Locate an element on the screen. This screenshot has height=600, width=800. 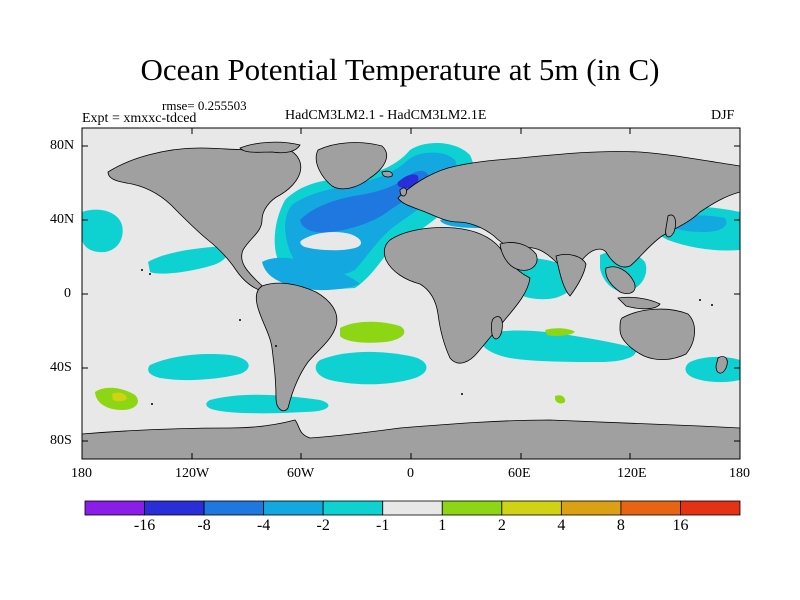
lon-tick-label: 60E is located at coordinates (519, 473).